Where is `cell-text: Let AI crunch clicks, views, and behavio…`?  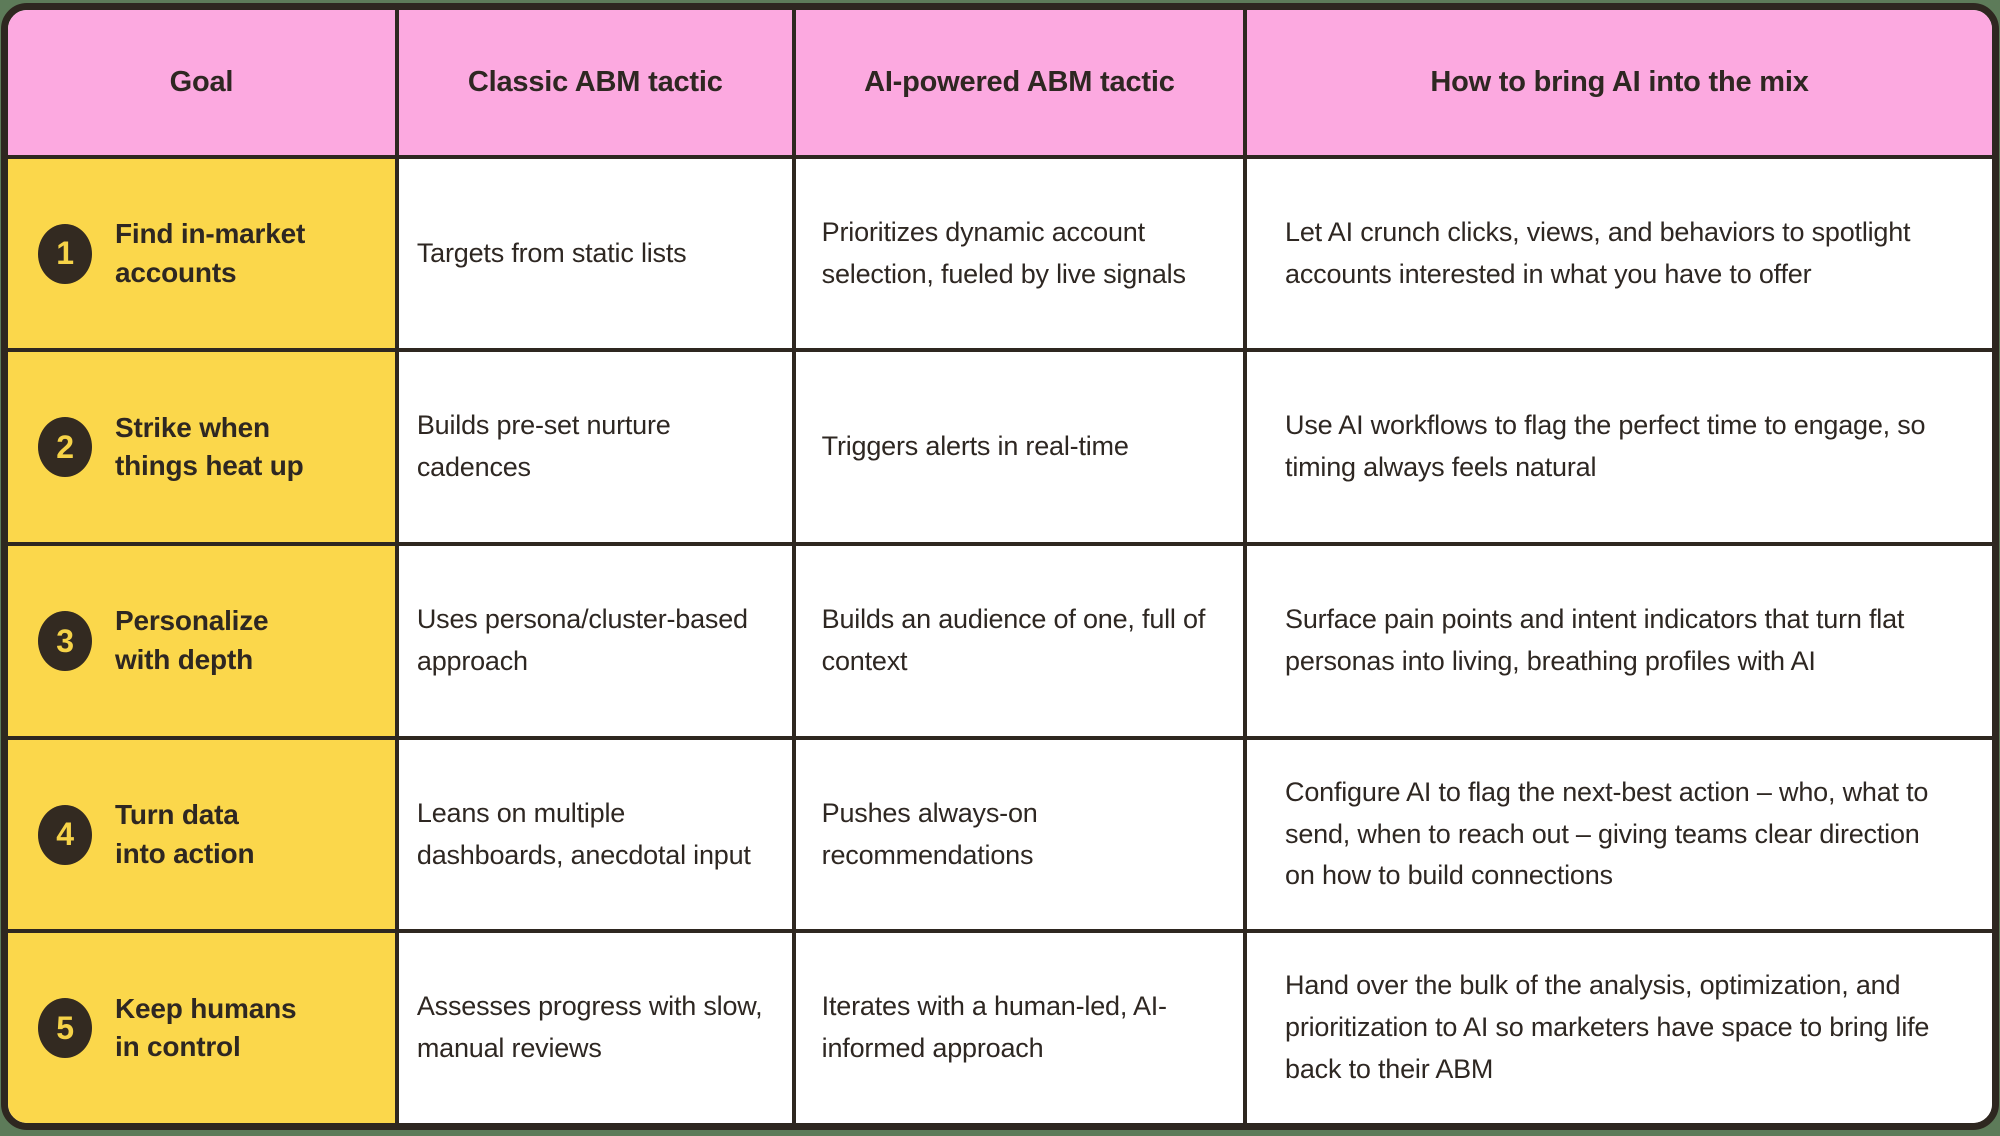 cell-text: Let AI crunch clicks, views, and behavio… is located at coordinates (1598, 252).